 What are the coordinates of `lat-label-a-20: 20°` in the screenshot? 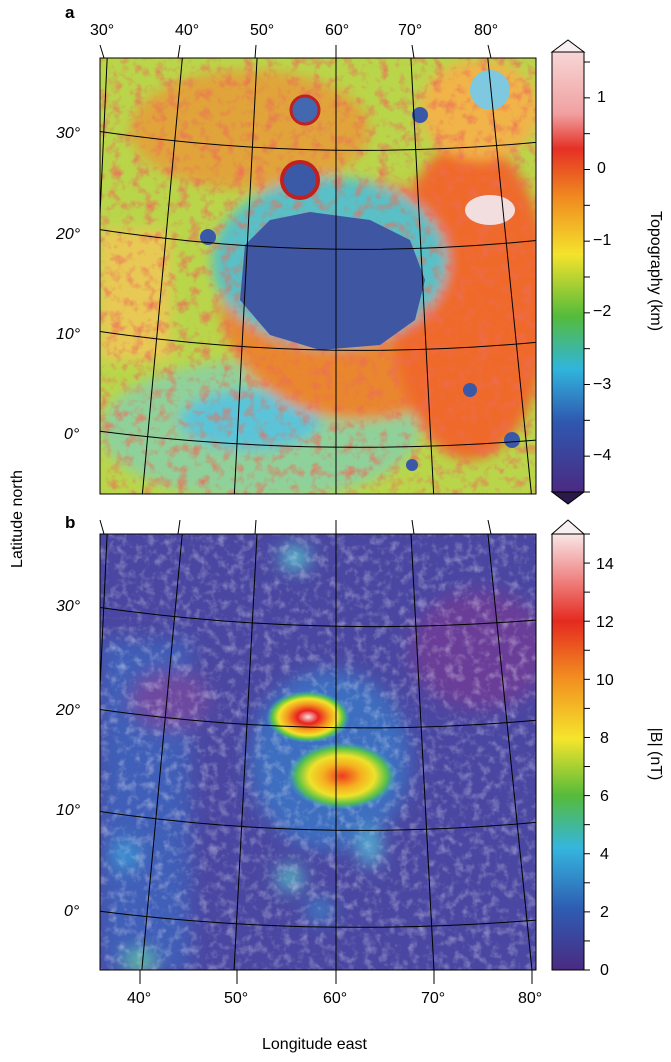 It's located at (68, 234).